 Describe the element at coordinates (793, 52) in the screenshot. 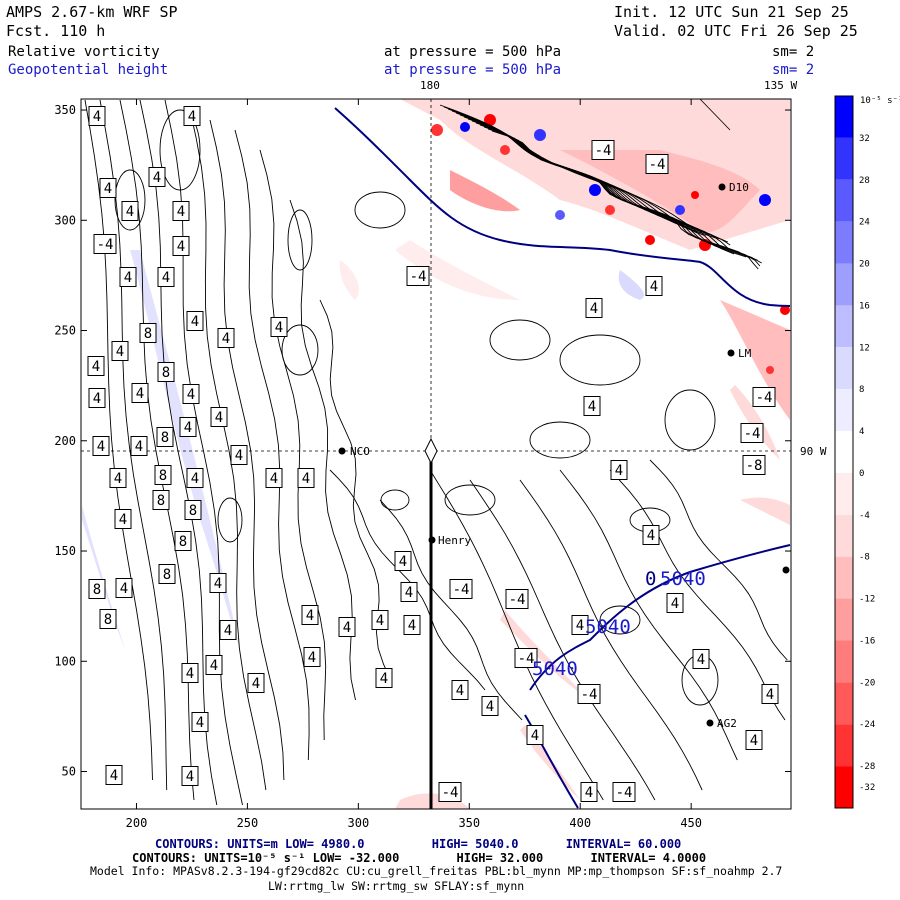

I see `sm1-label: sm= 2` at that location.